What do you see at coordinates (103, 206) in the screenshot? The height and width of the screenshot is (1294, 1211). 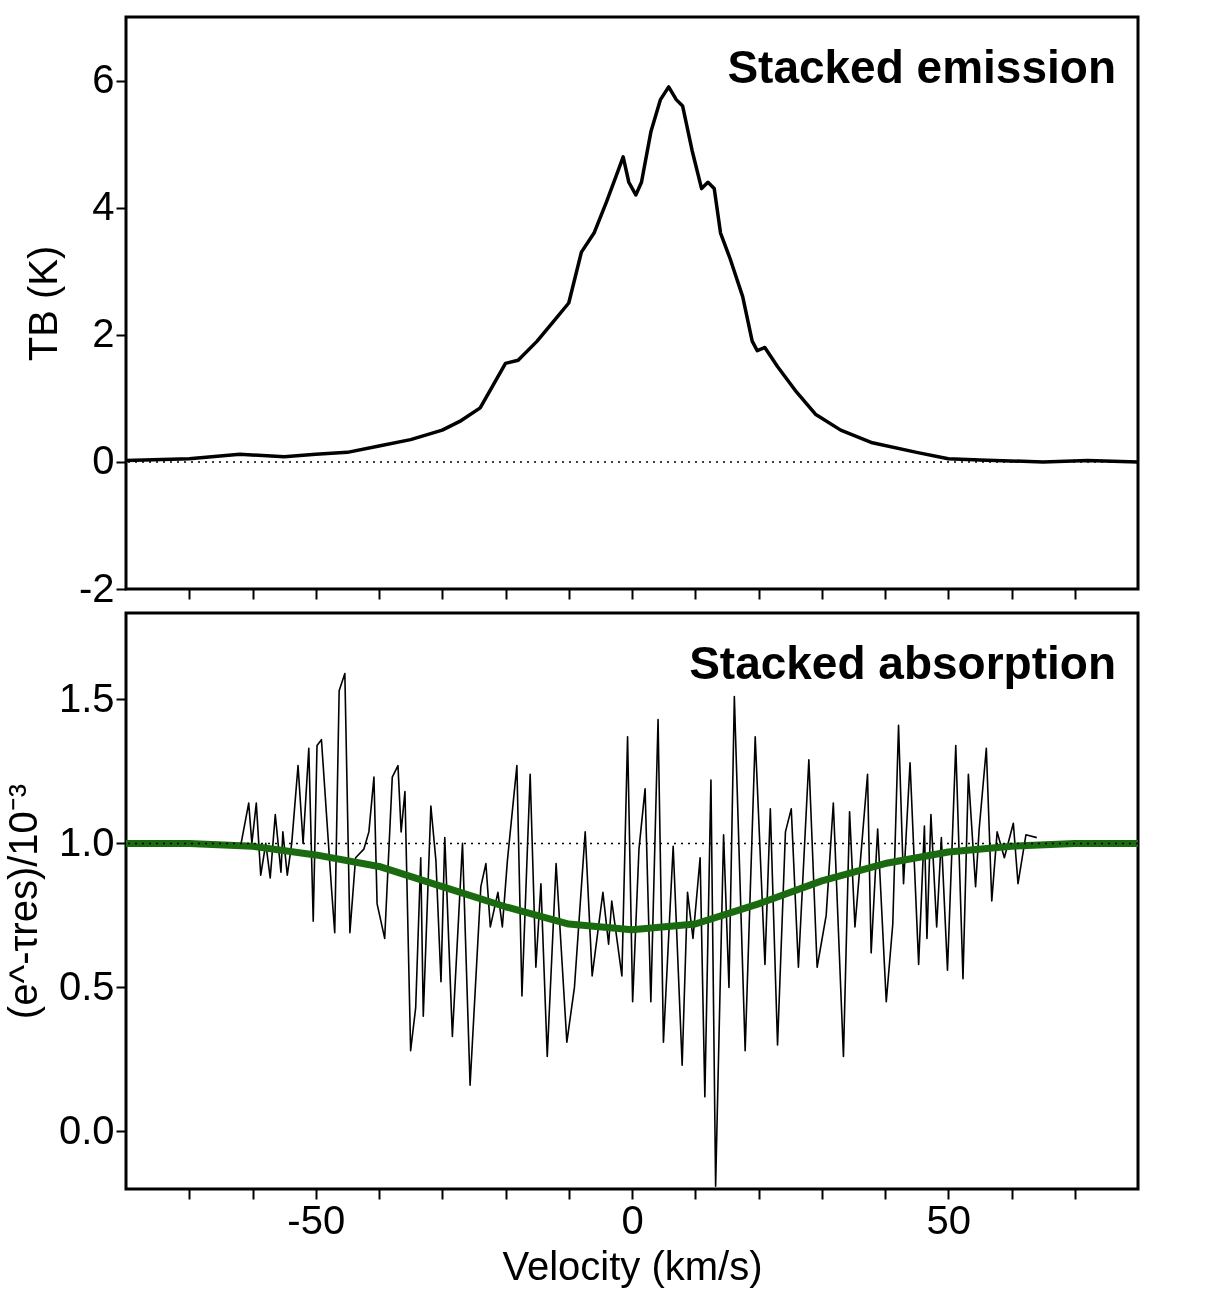 I see `y-tick-label: 4` at bounding box center [103, 206].